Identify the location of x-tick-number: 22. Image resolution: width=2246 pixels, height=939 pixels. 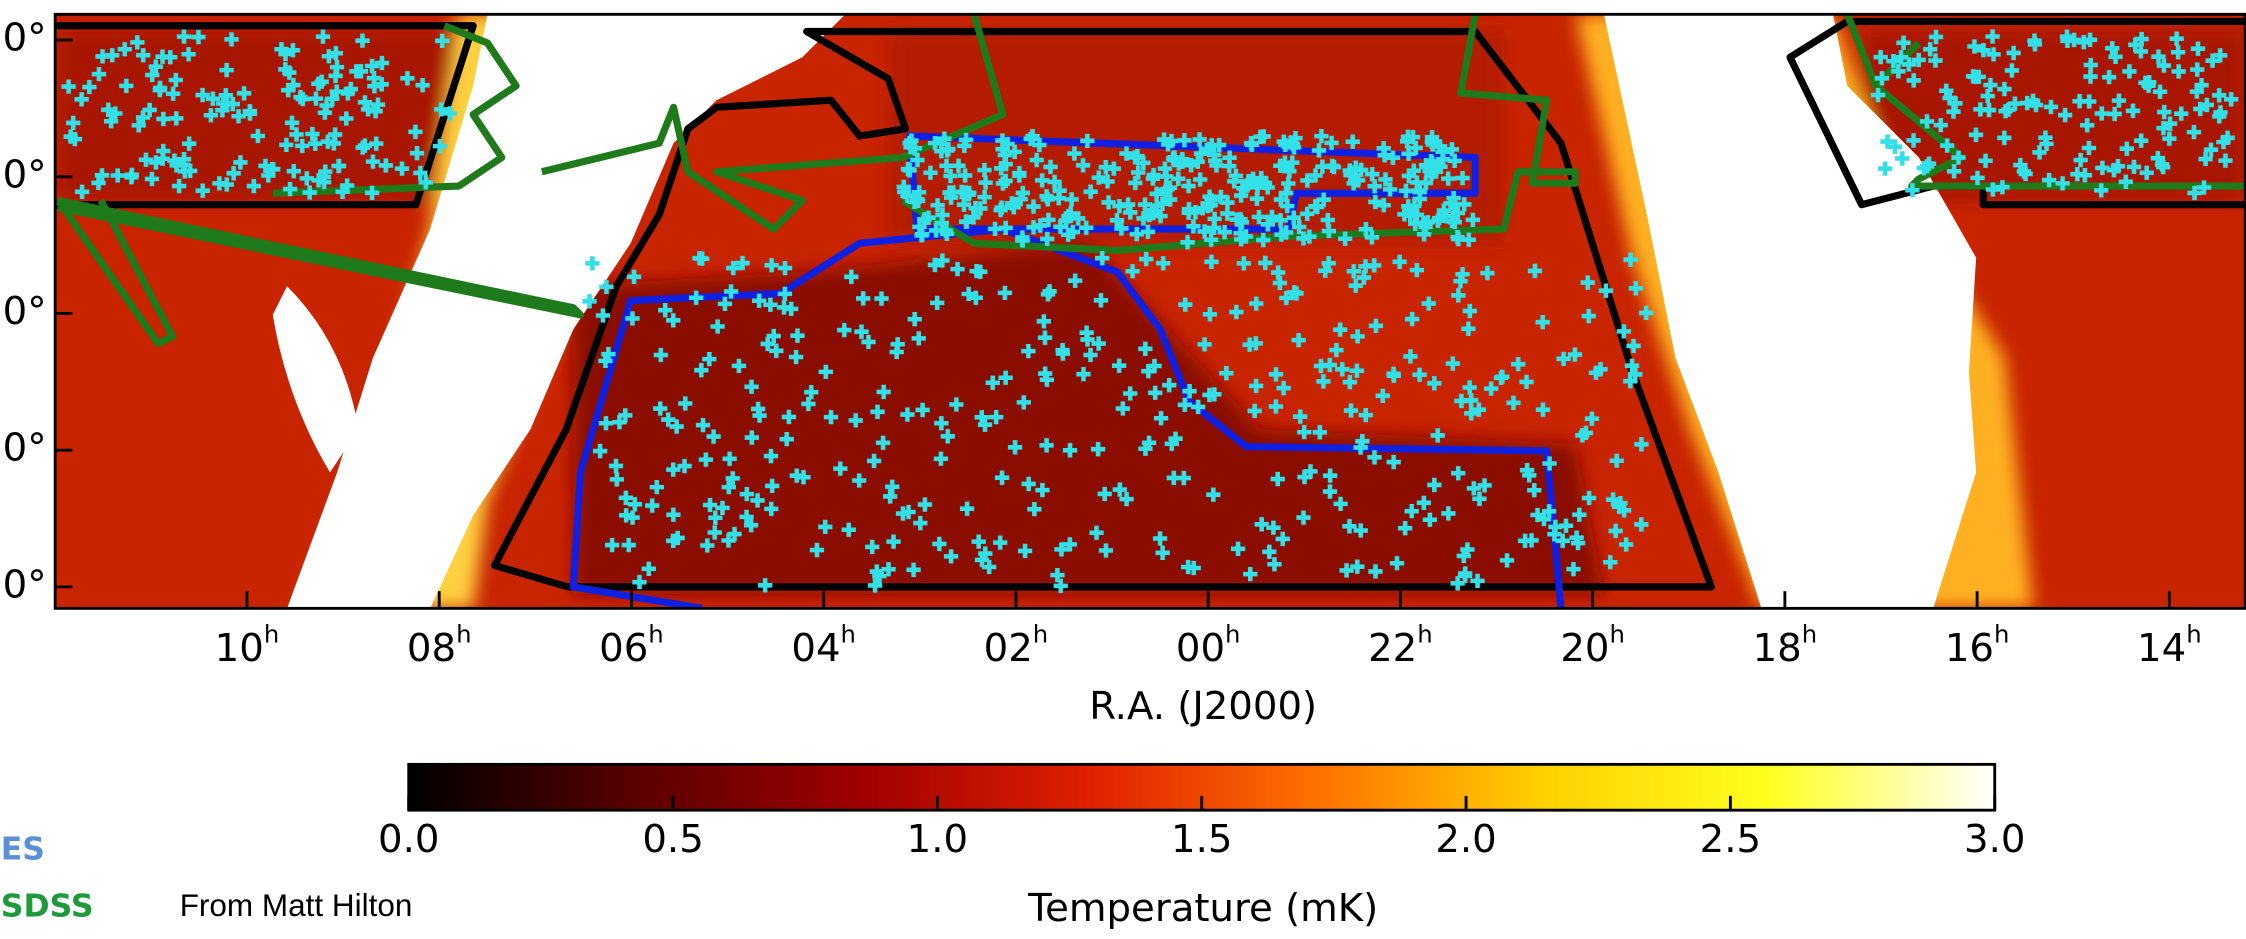
(1392, 647).